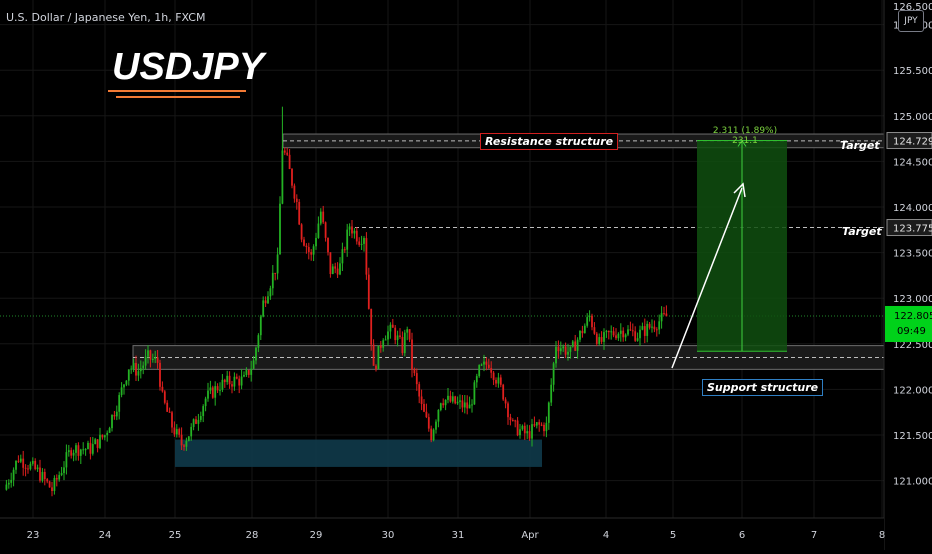  I want to click on time-tick-label: 8, so click(882, 535).